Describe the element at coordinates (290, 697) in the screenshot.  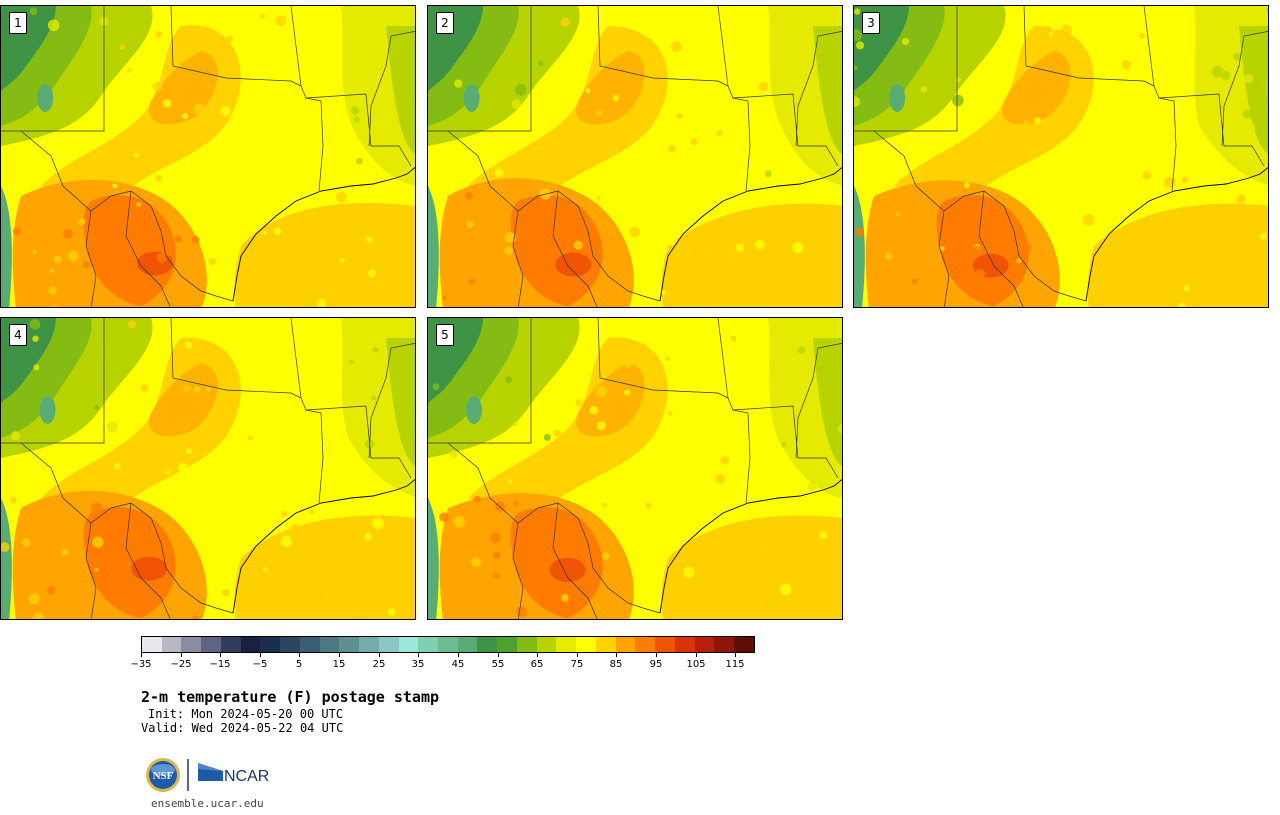
I see `figure-title: 2-m temperature (F) postage stamp` at that location.